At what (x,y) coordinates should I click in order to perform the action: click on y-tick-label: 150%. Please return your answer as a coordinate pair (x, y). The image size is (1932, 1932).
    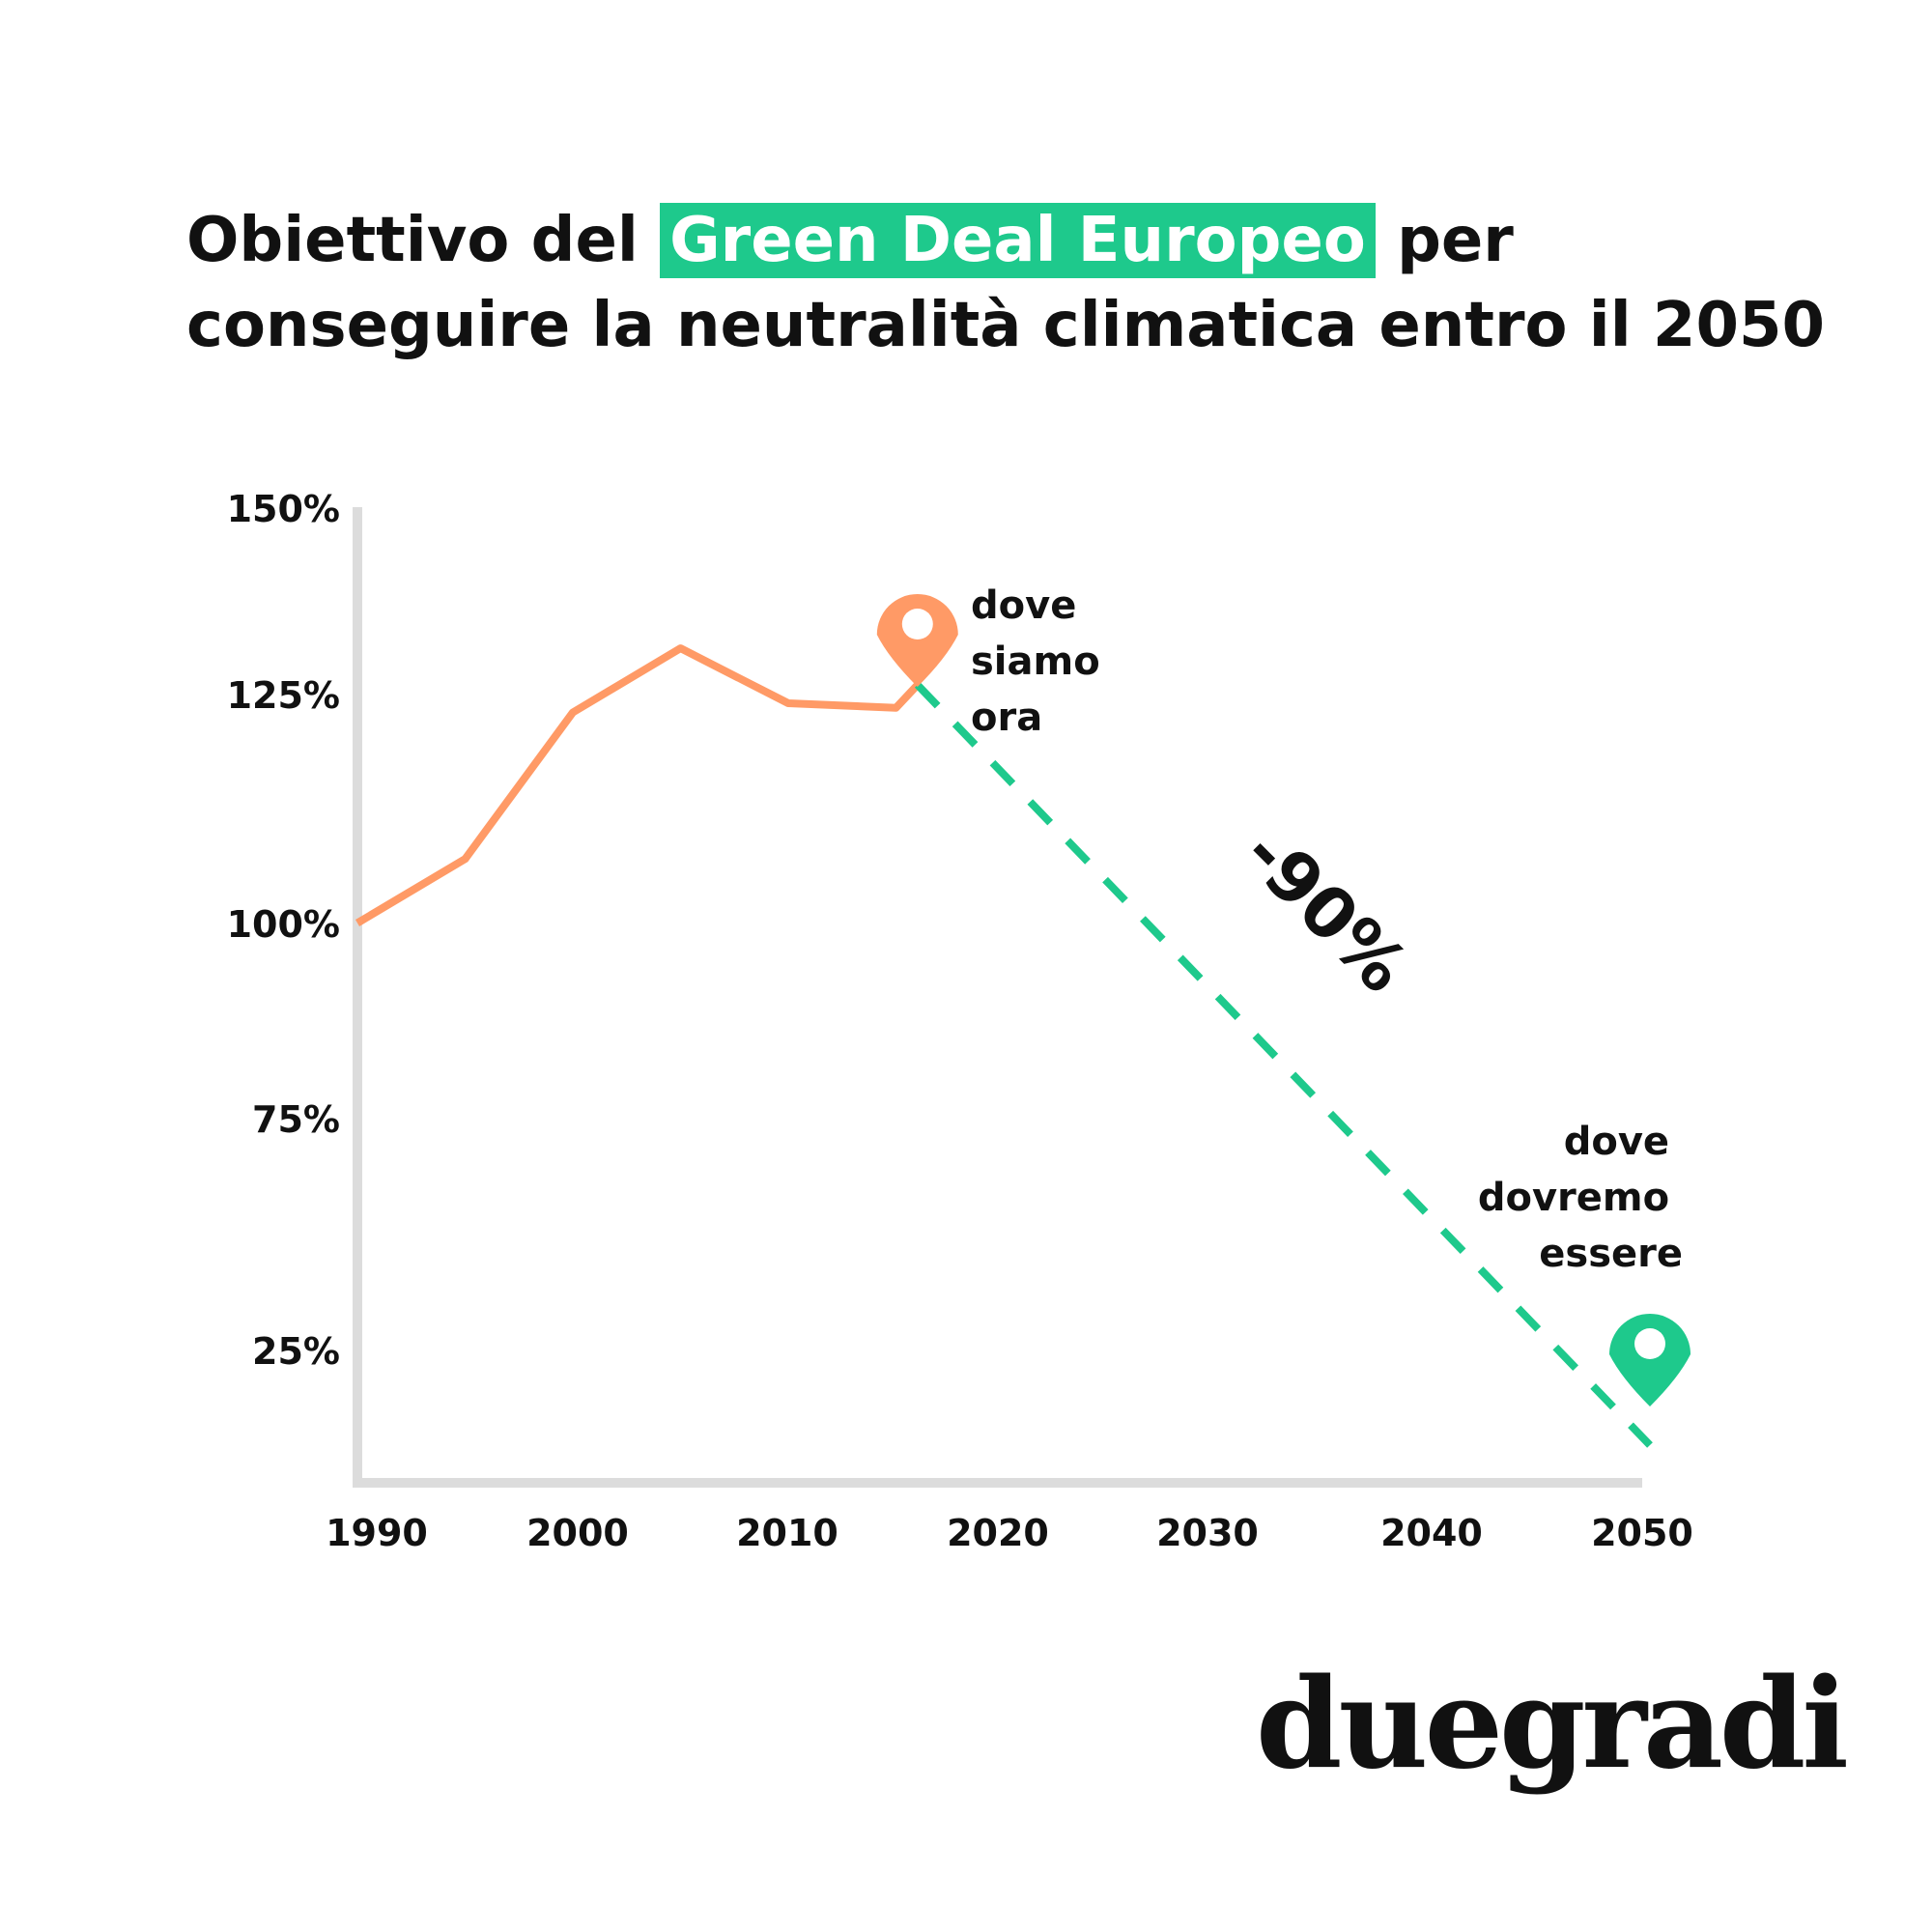
    Looking at the image, I should click on (283, 509).